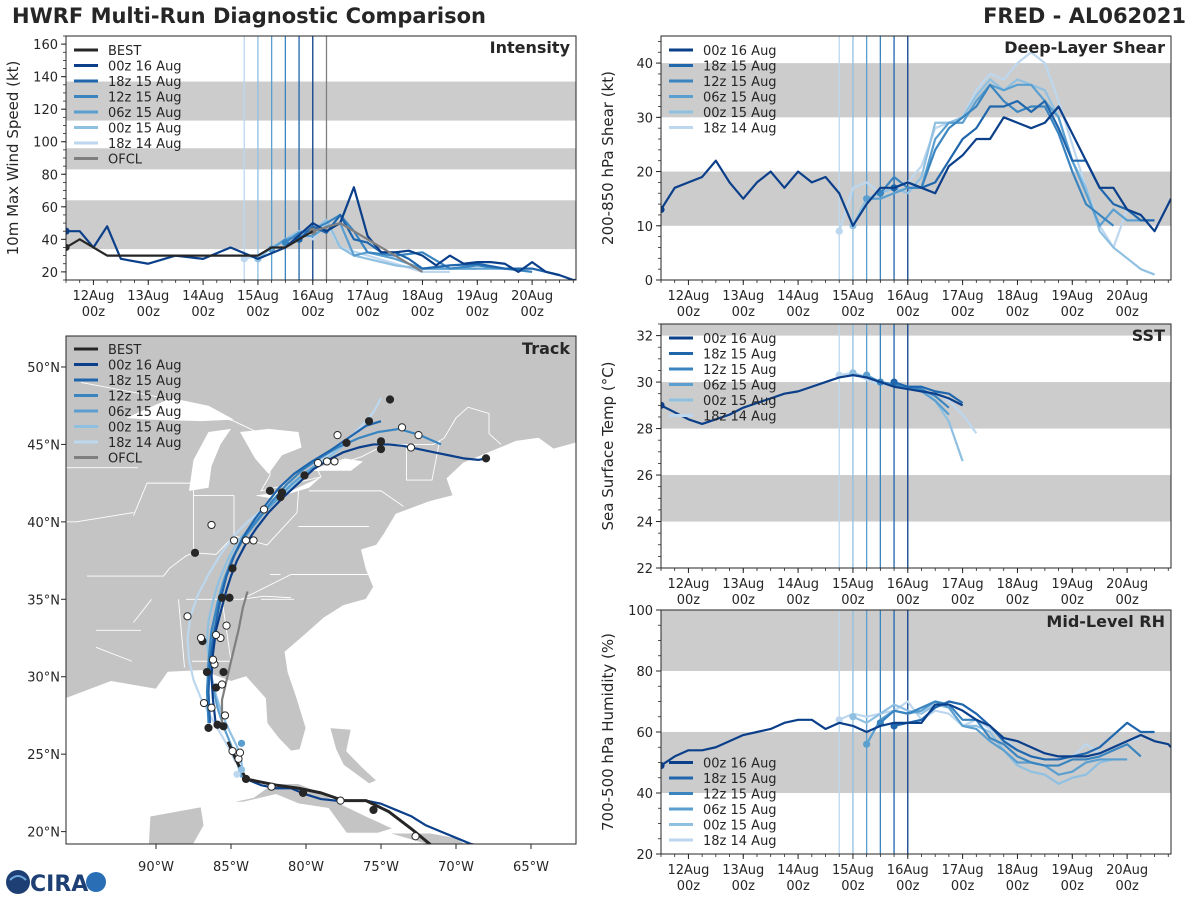 The height and width of the screenshot is (900, 1200). What do you see at coordinates (644, 569) in the screenshot?
I see `y-tick-label: 22` at bounding box center [644, 569].